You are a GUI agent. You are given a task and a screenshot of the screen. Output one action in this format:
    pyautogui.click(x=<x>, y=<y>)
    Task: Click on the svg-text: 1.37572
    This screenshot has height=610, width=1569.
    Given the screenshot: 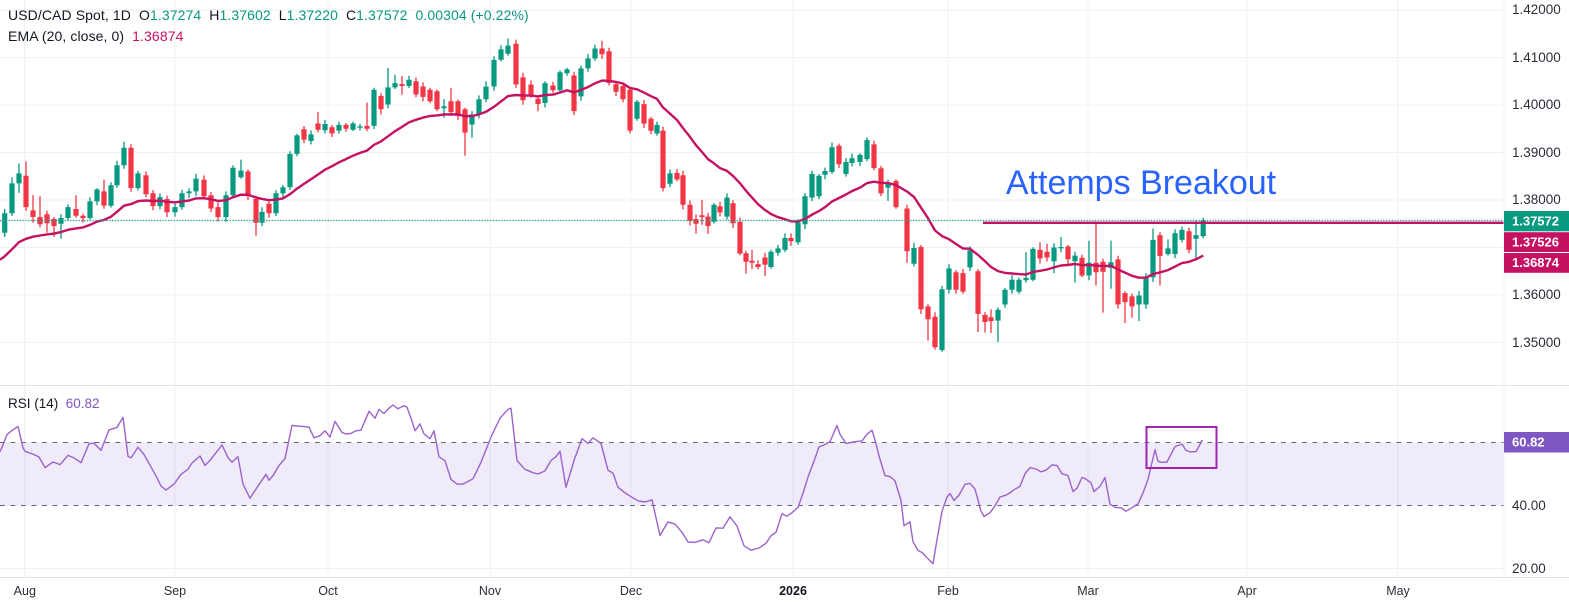 What is the action you would take?
    pyautogui.click(x=1535, y=221)
    